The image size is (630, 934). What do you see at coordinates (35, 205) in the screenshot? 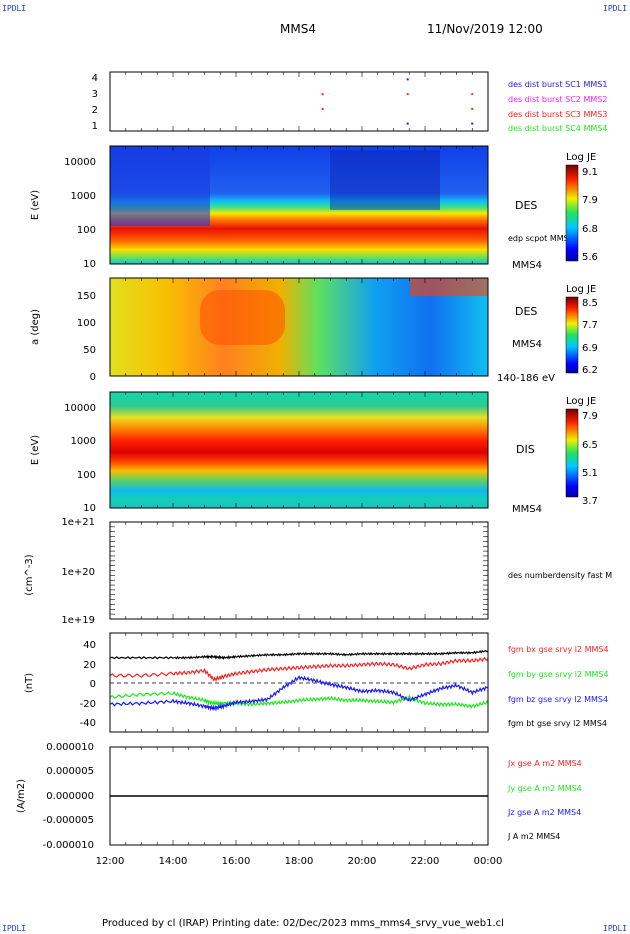
I see `des-e-ylabel: E (eV)` at bounding box center [35, 205].